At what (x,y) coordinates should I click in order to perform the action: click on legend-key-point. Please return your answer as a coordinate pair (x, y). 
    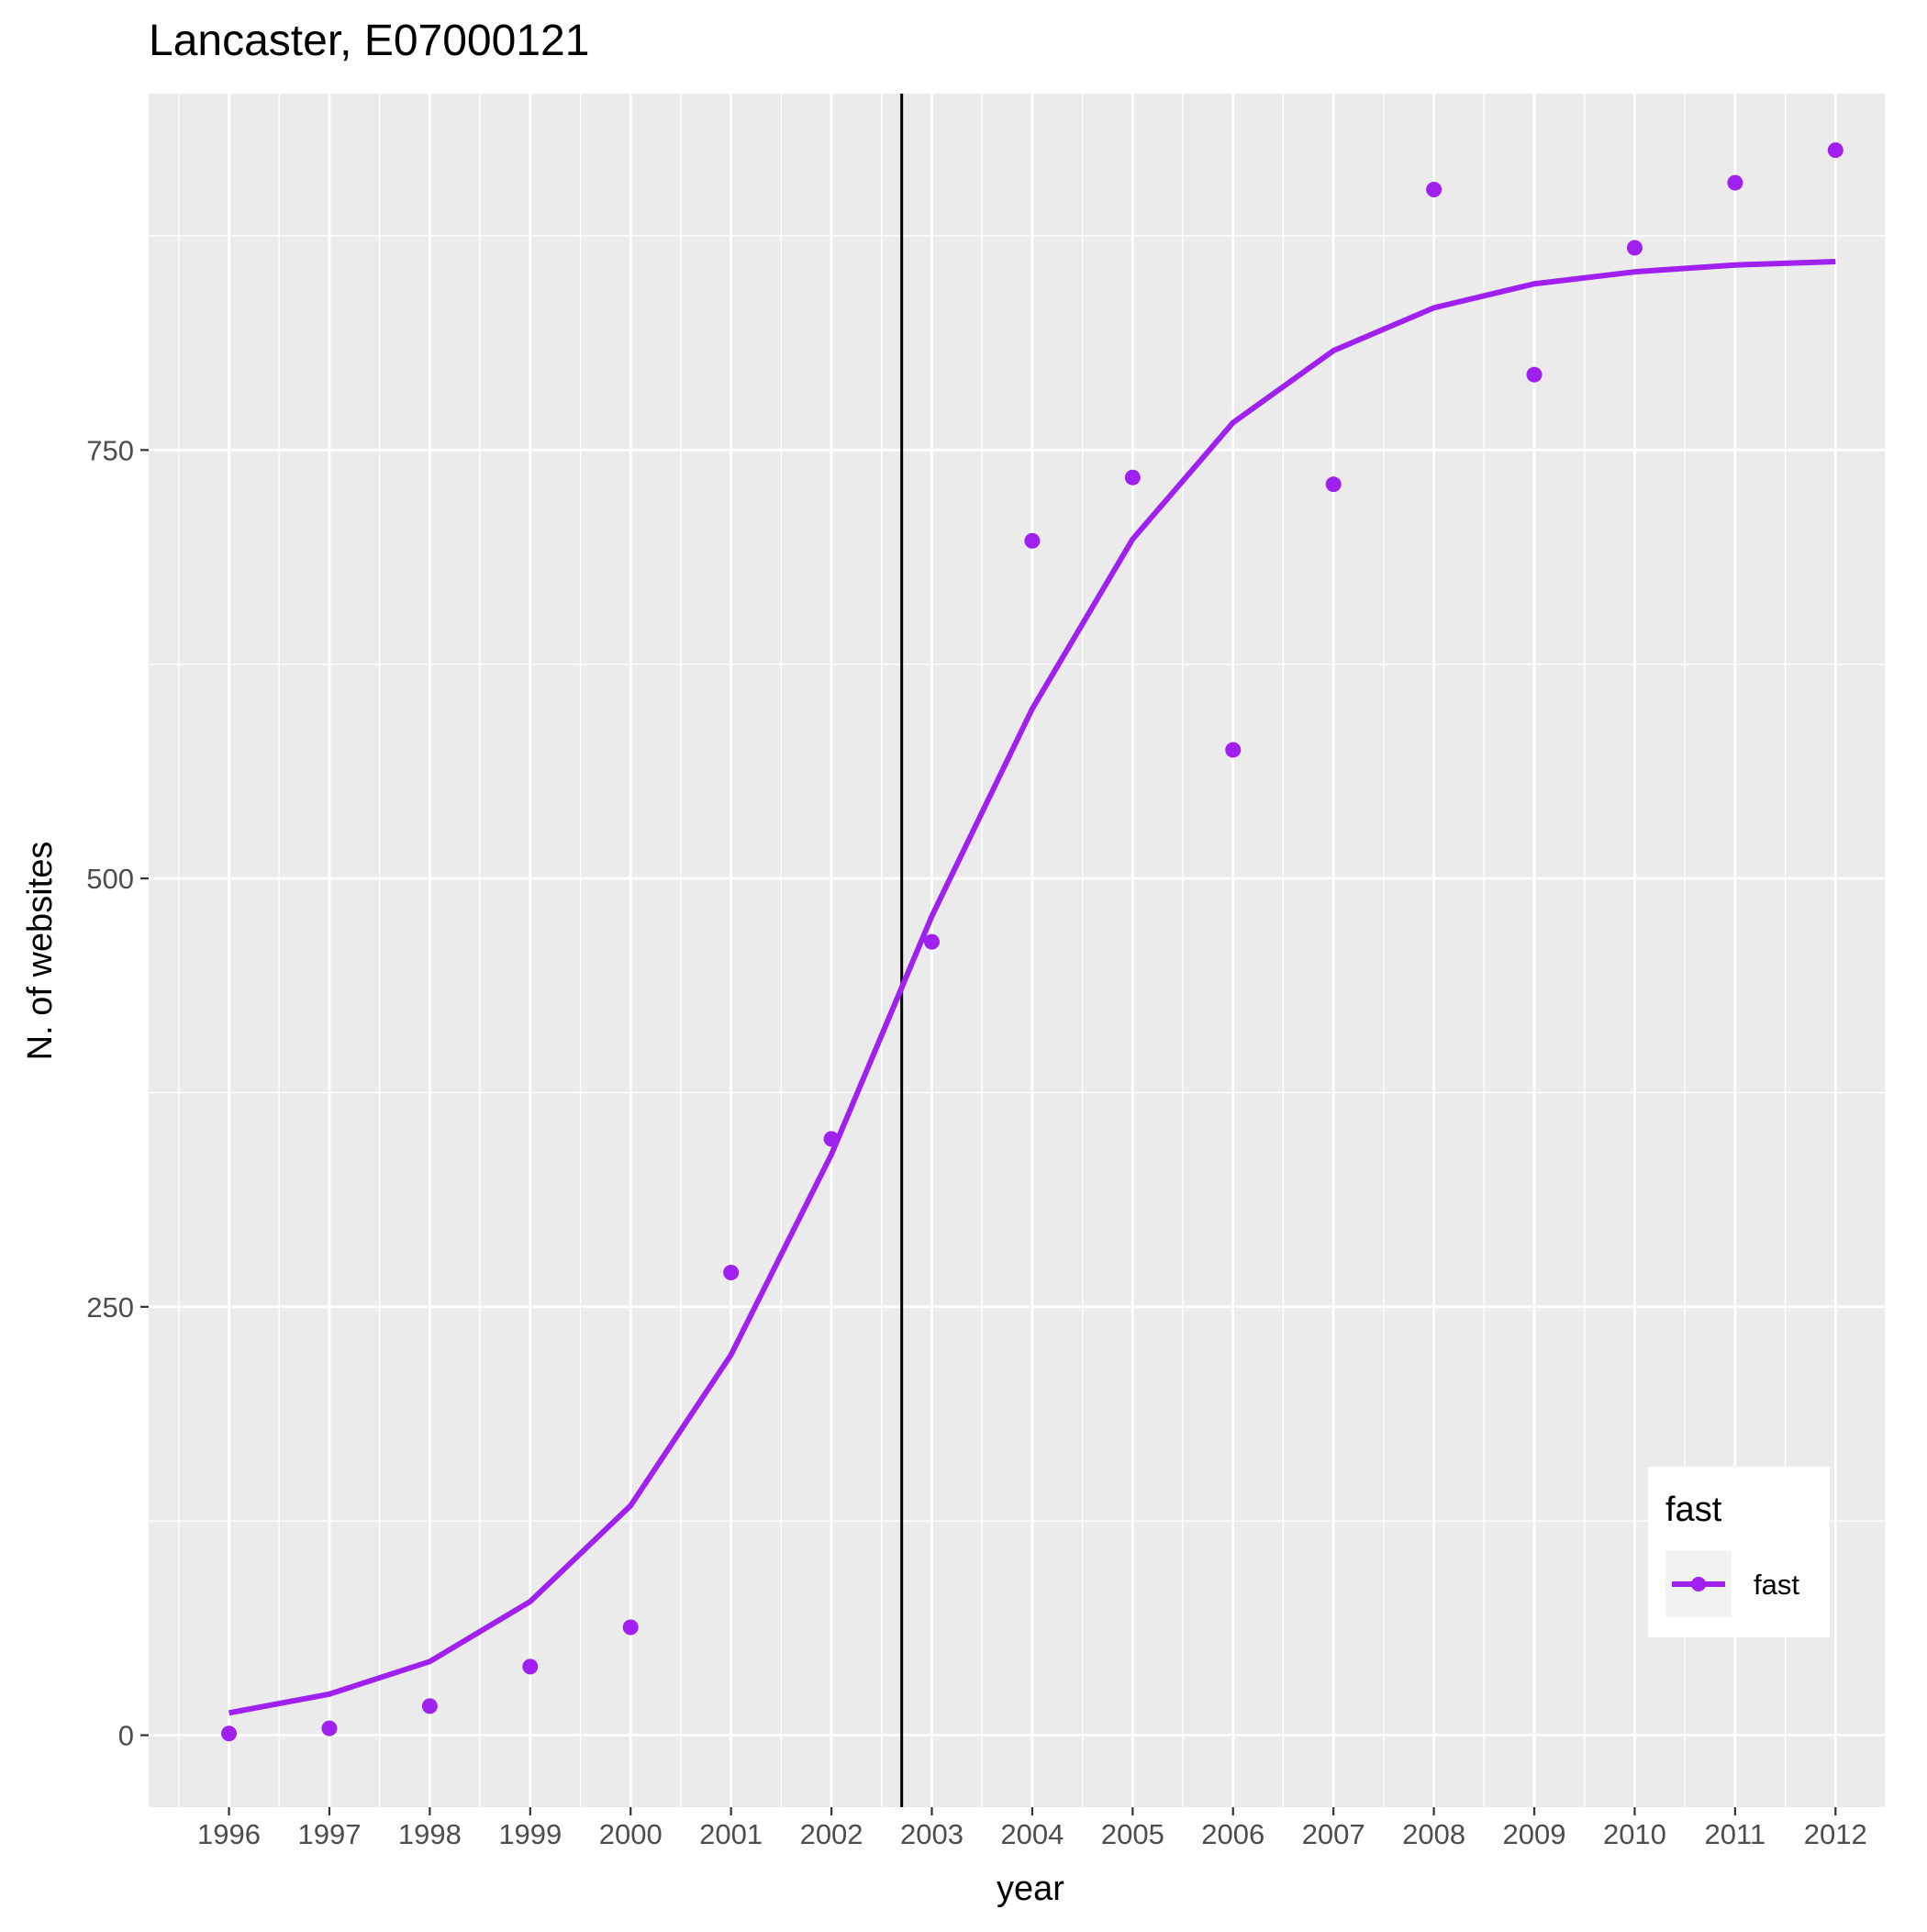
    Looking at the image, I should click on (1698, 1584).